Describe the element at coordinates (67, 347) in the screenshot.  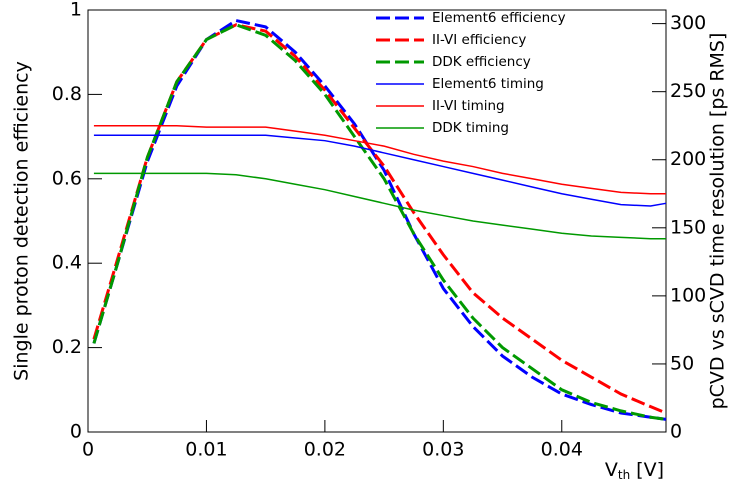
I see `y-tick-label: 0.2` at that location.